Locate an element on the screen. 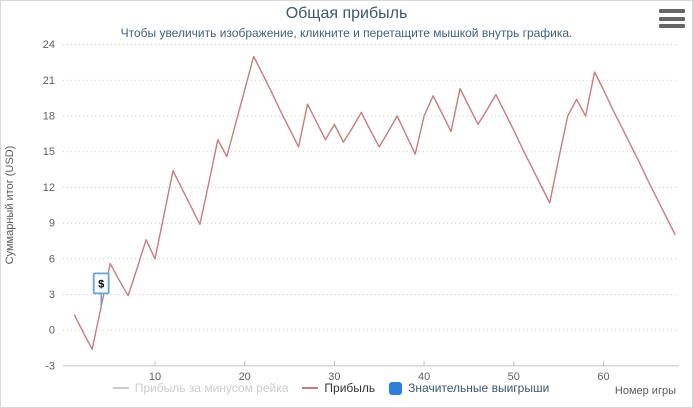 This screenshot has height=408, width=693. flag-marker is located at coordinates (101, 283).